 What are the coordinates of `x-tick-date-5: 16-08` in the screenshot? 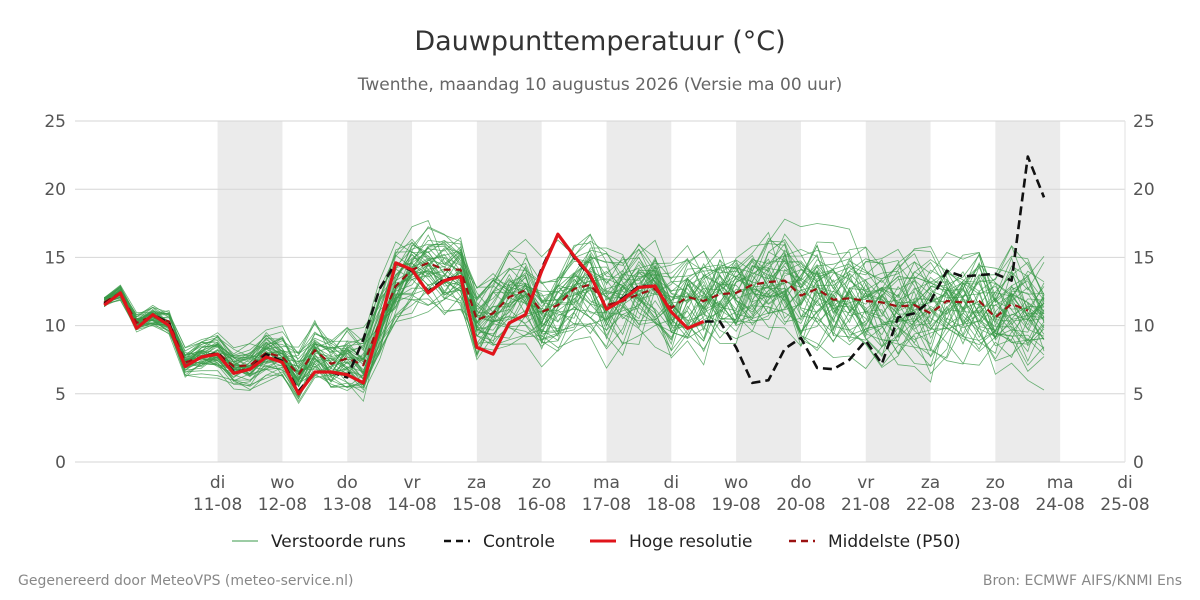 It's located at (541, 505).